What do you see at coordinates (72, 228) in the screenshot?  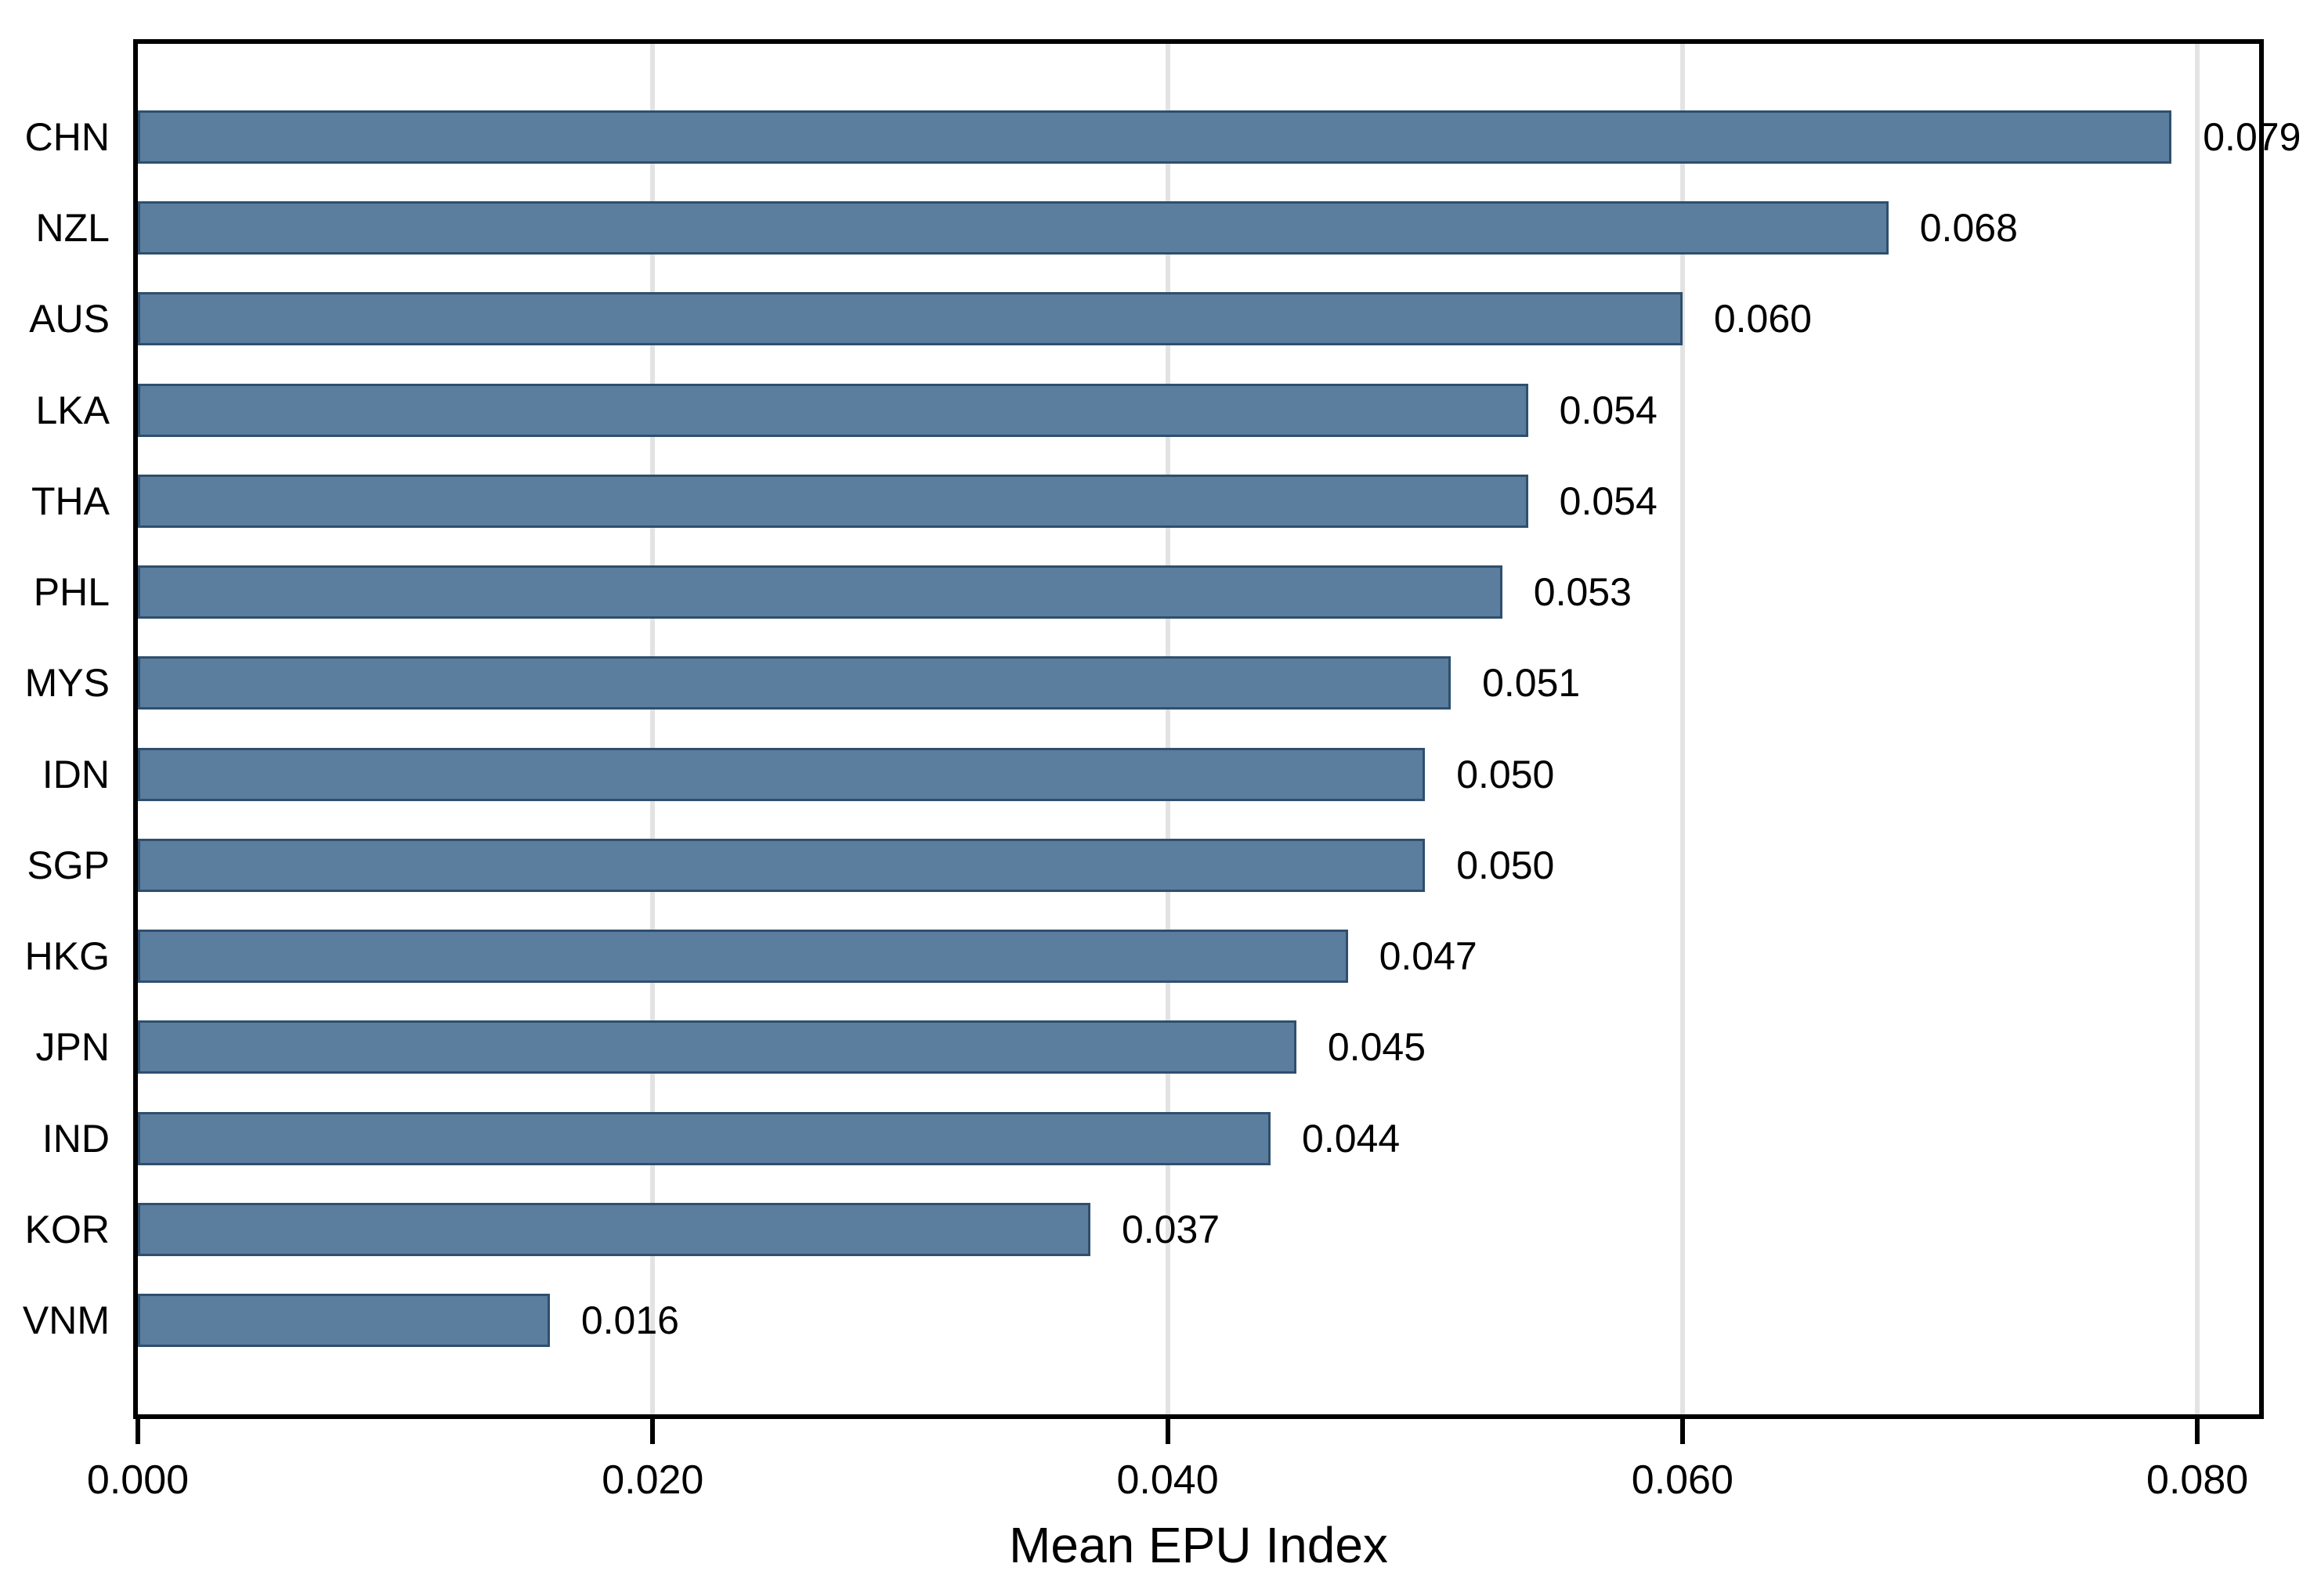 I see `y-axis-label-nzl: NZL` at bounding box center [72, 228].